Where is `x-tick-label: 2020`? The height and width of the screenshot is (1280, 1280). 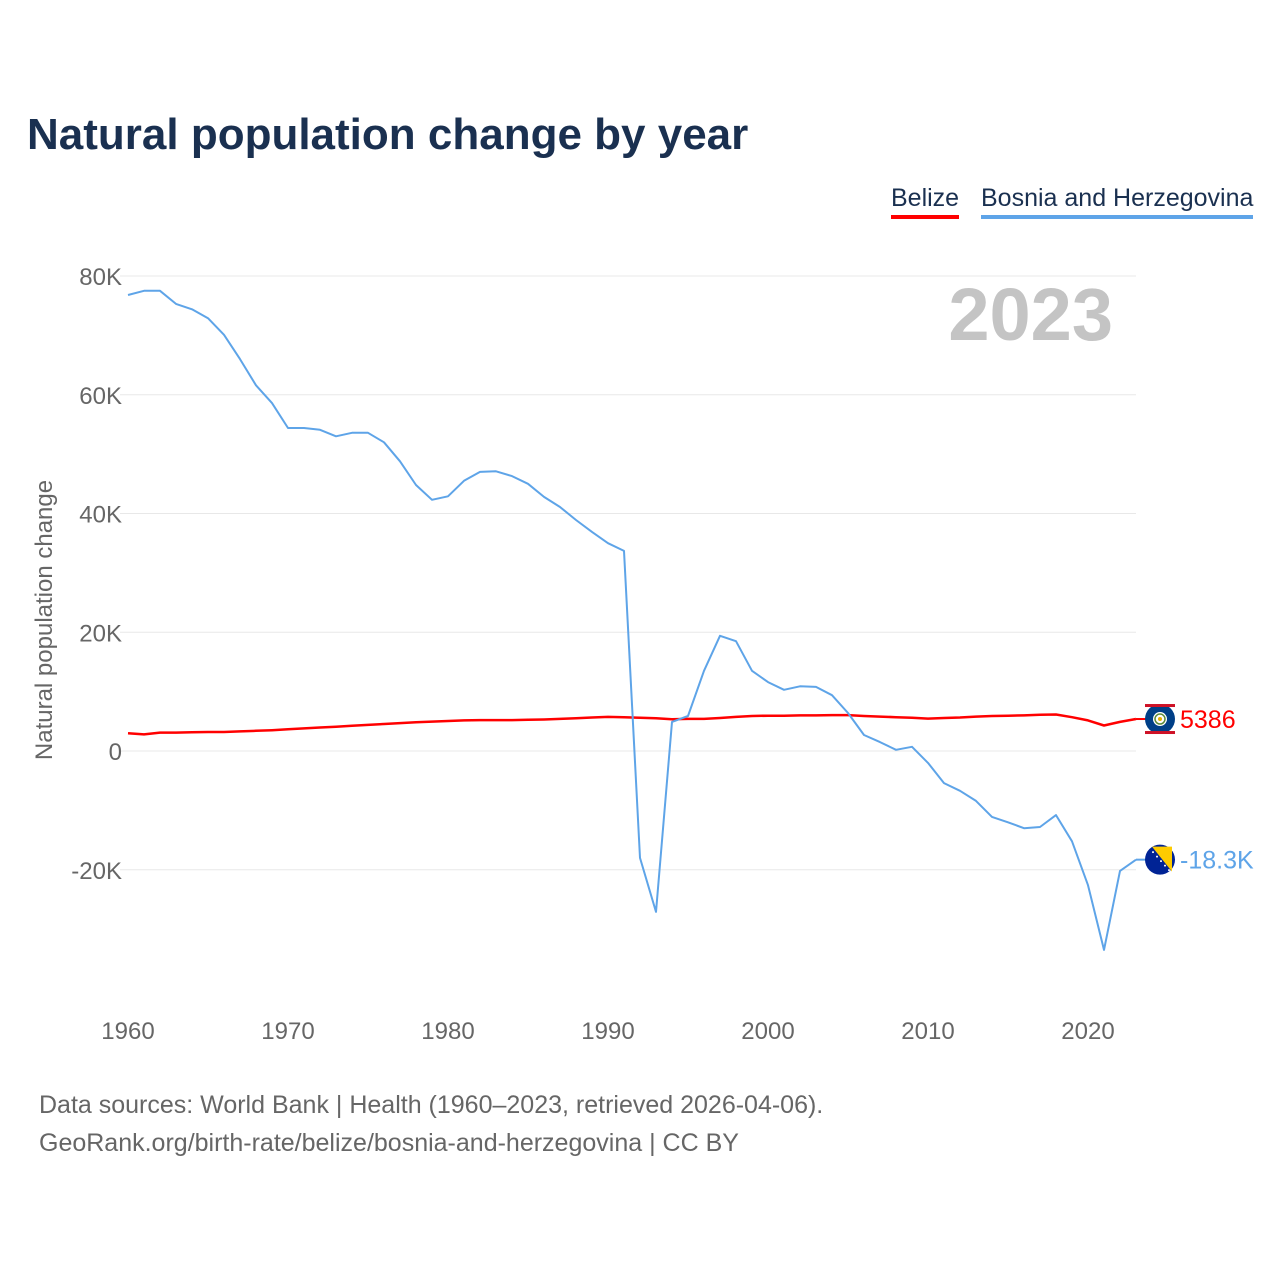
x-tick-label: 2020 is located at coordinates (1087, 1031).